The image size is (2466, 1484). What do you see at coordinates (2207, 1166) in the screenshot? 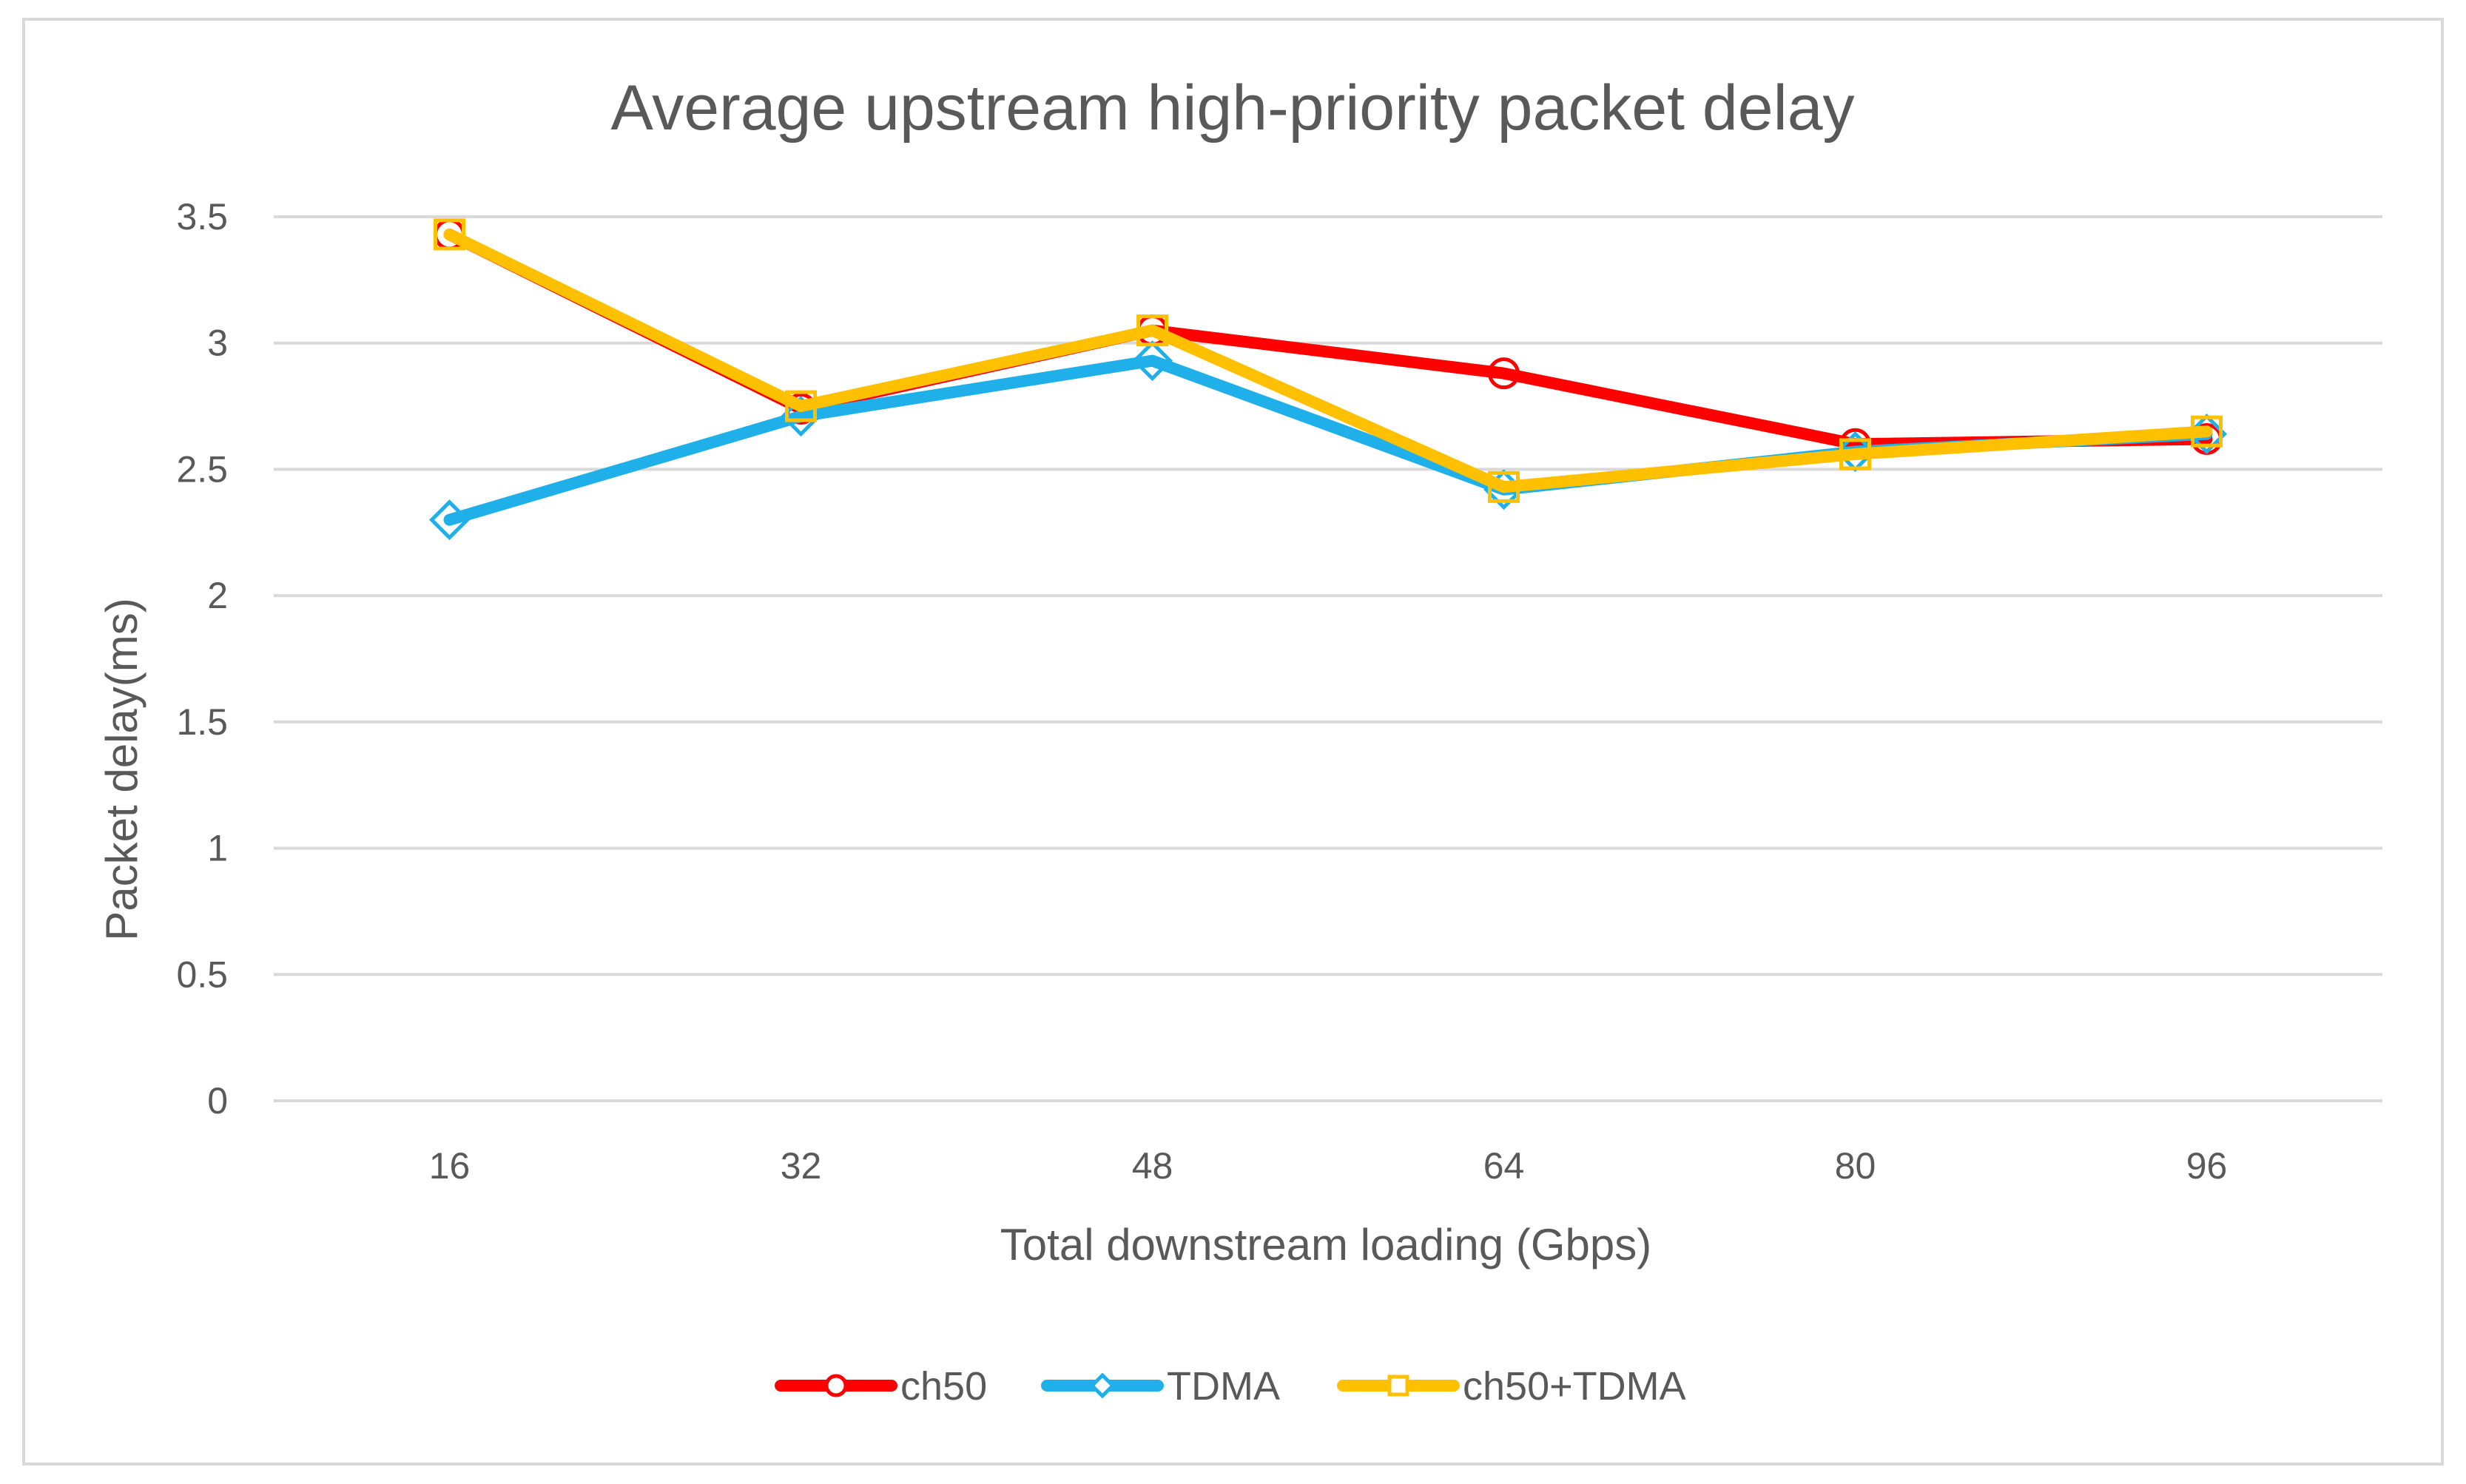
I see `x-tick-label: 96` at bounding box center [2207, 1166].